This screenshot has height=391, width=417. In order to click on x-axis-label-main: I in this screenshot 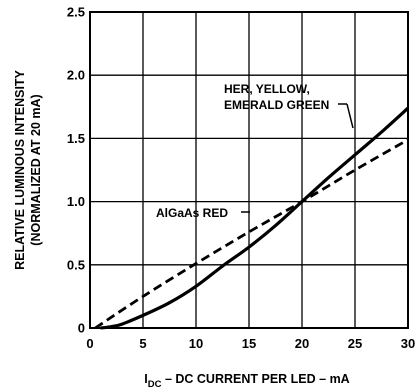, I will do `click(145, 379)`.